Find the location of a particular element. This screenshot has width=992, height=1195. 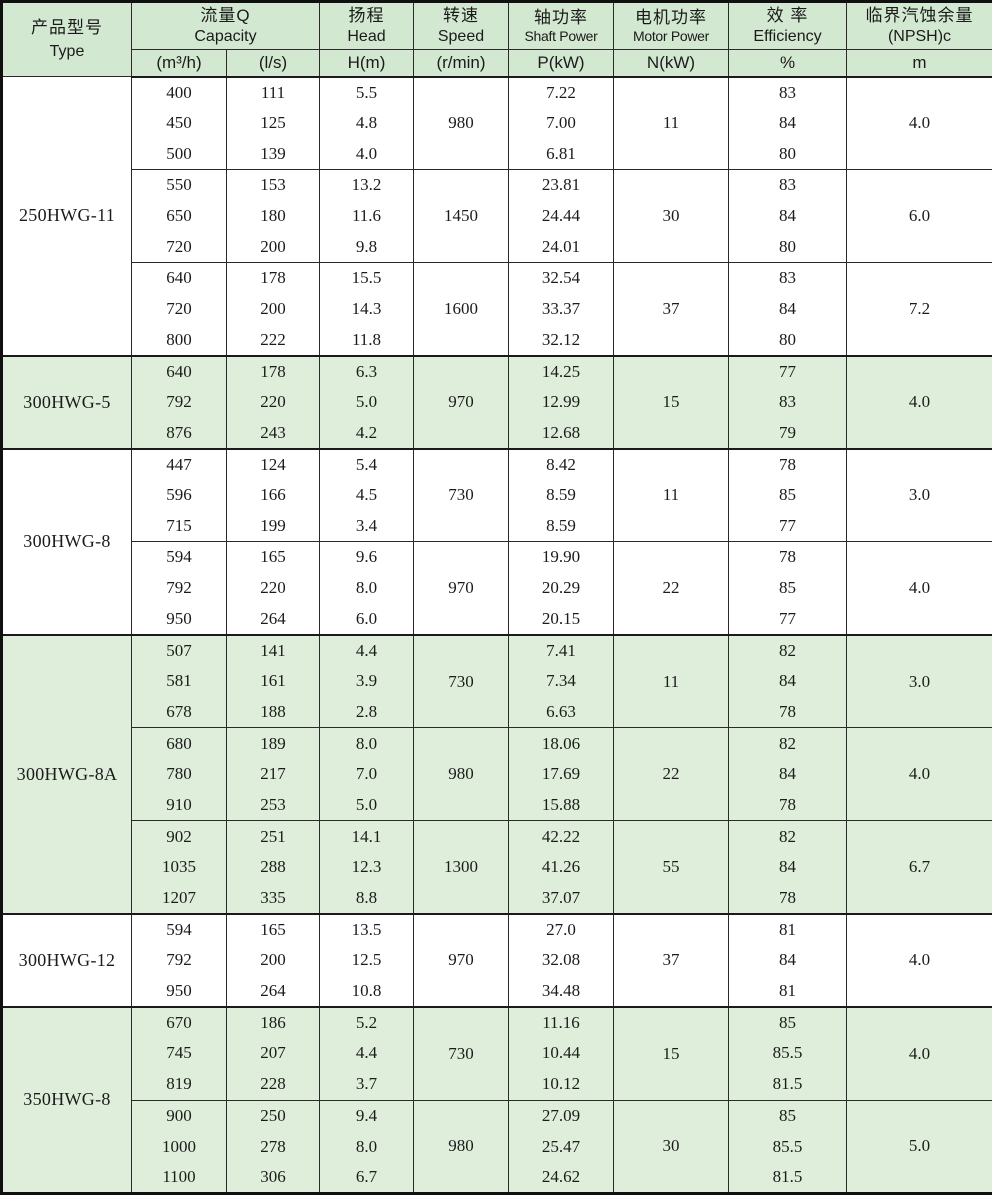

header-capacity-en: Capacity is located at coordinates (225, 36).